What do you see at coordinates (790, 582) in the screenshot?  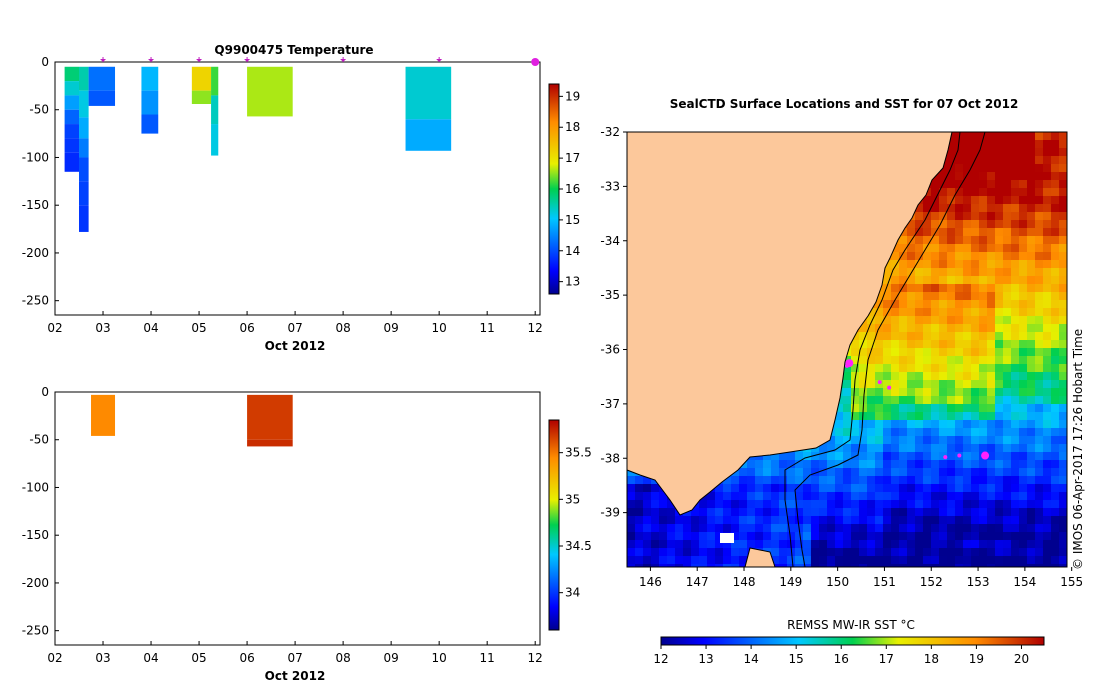 I see `lon-tick-label: 149` at bounding box center [790, 582].